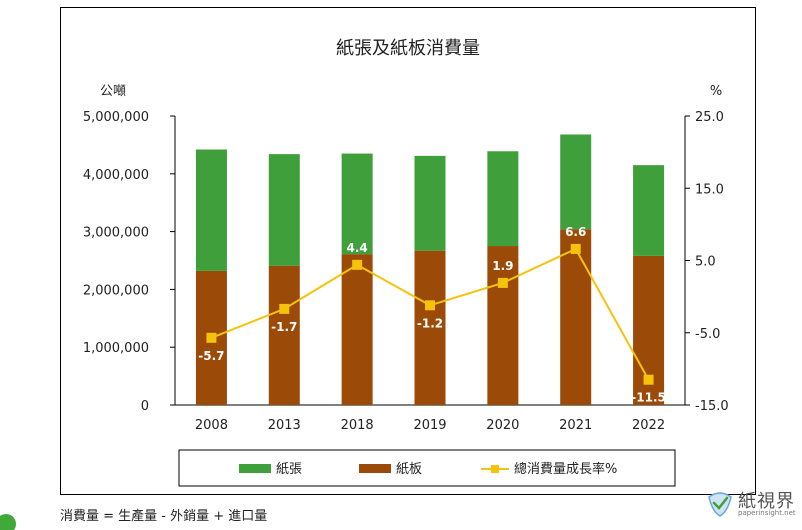 The width and height of the screenshot is (802, 530). Describe the element at coordinates (709, 117) in the screenshot. I see `right-tick-label: 25.0` at that location.